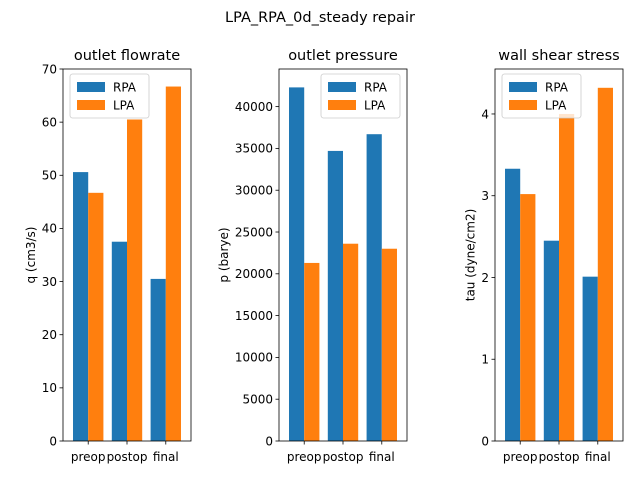 The height and width of the screenshot is (480, 640). Describe the element at coordinates (485, 114) in the screenshot. I see `y-tick-label: 4` at that location.